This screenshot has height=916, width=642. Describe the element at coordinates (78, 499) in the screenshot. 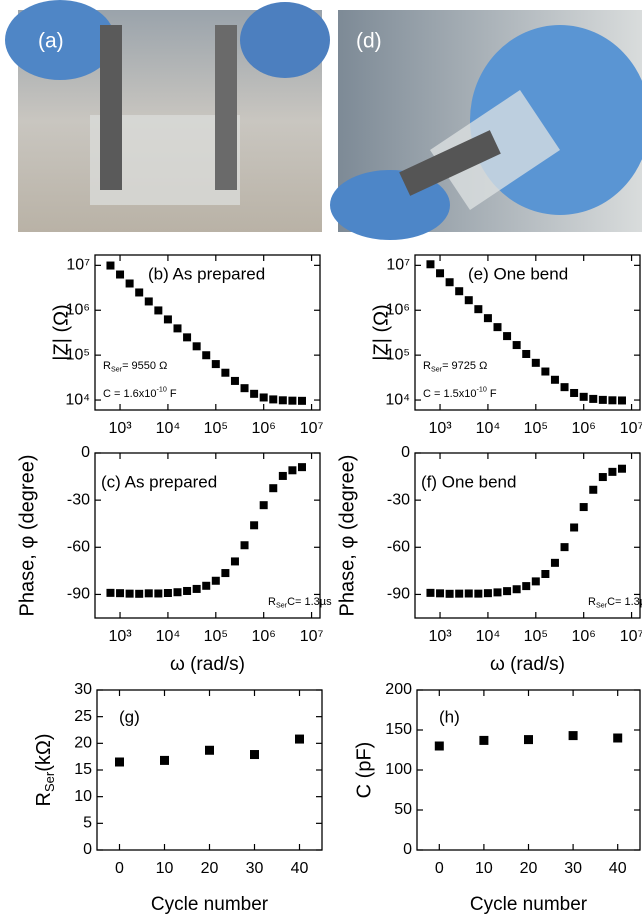

I see `y-tick-label: -30` at that location.